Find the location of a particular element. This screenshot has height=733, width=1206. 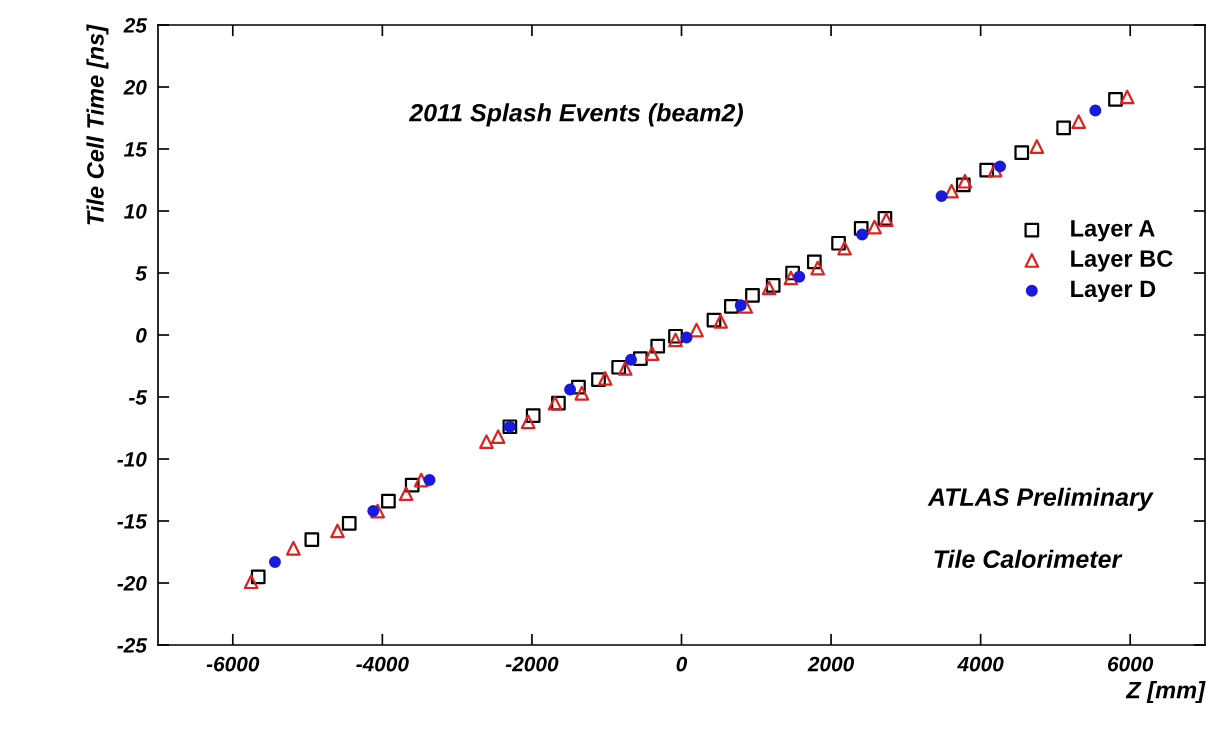

y-tick-label: 0 is located at coordinates (141, 335).